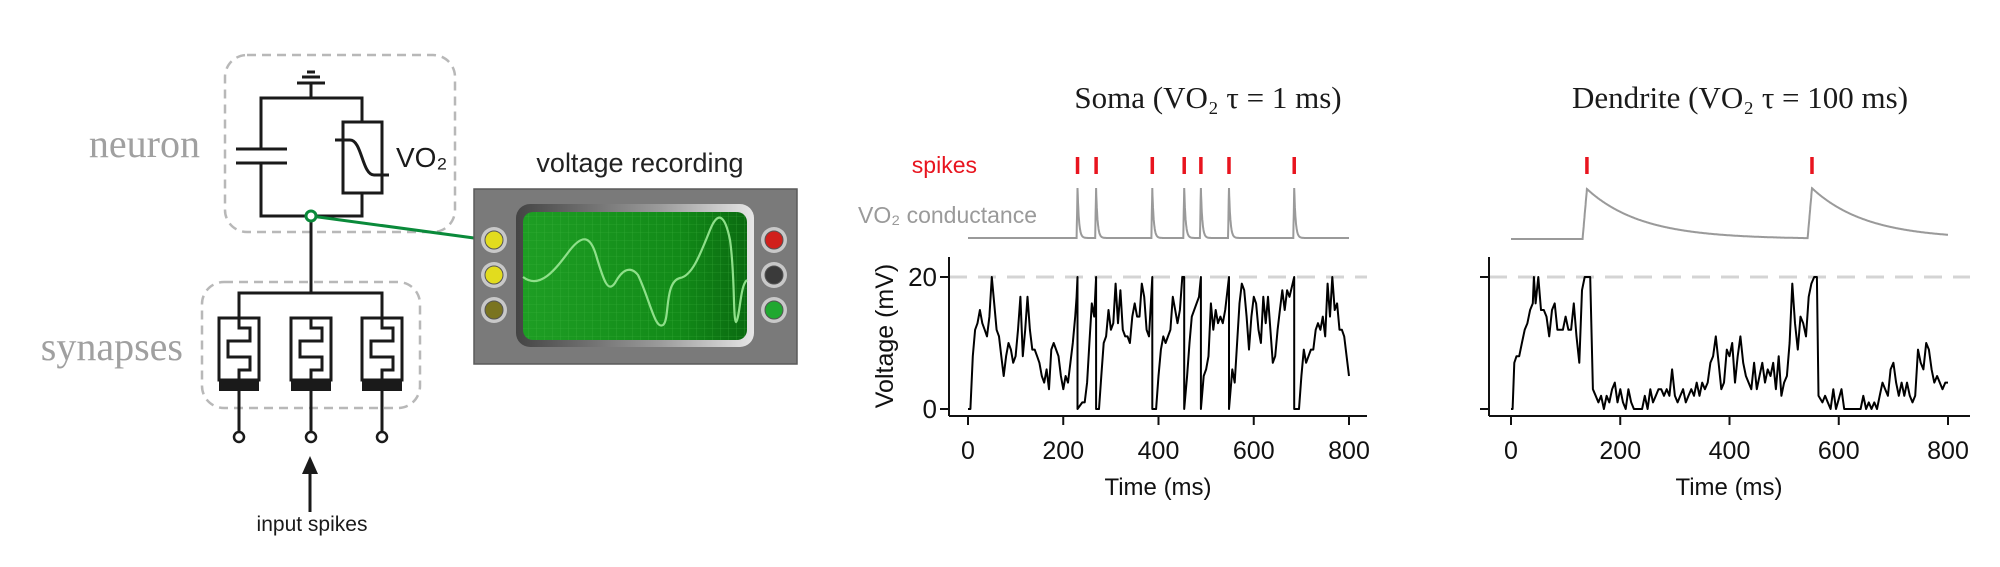  I want to click on vo2-device-icon, so click(362, 157).